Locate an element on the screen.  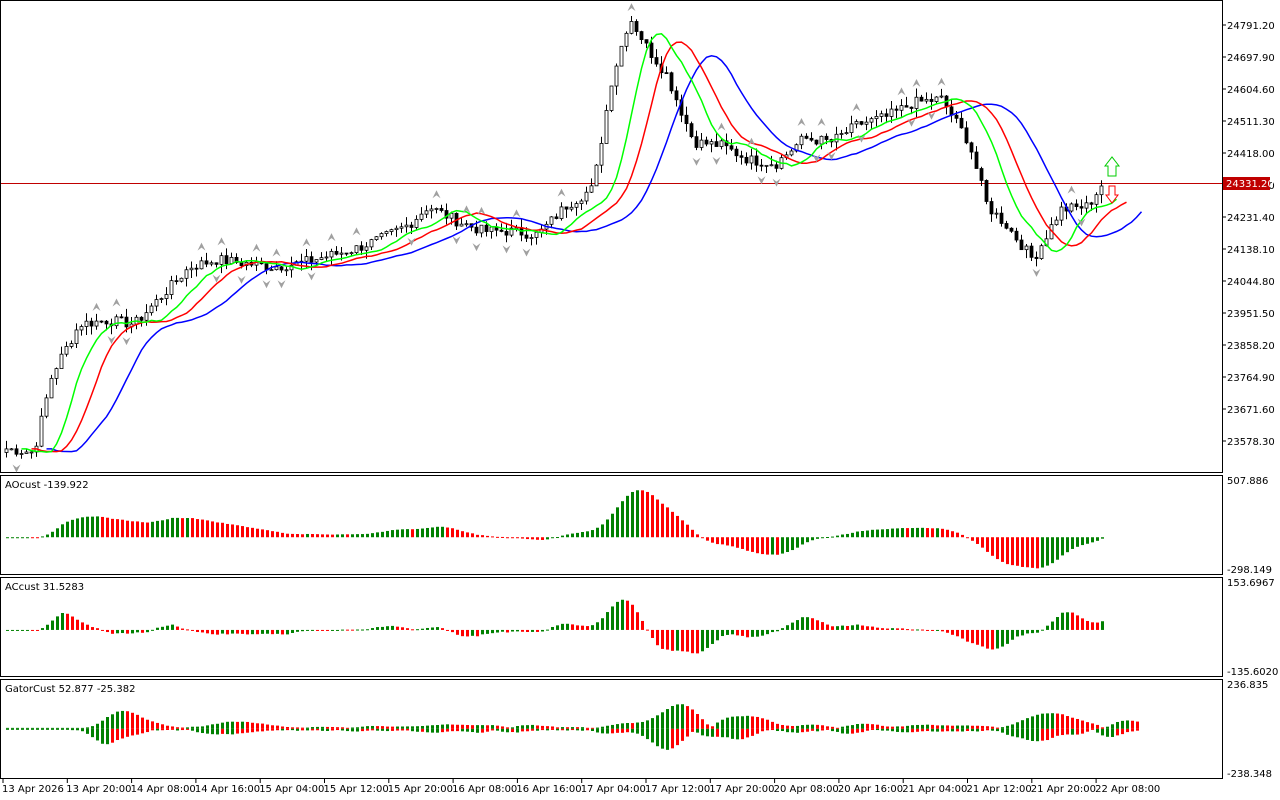
time-tick-label: 16 Apr 08:00 is located at coordinates (484, 789).